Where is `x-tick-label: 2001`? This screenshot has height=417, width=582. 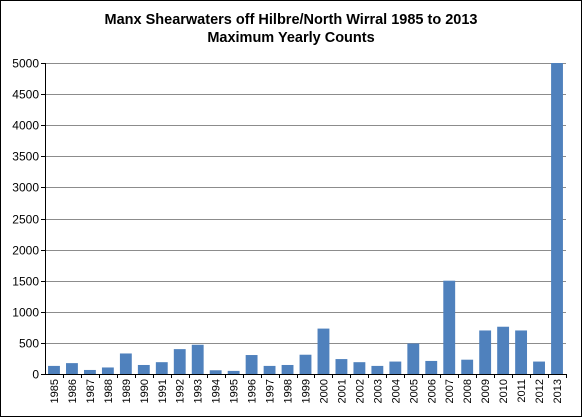 x-tick-label: 2001 is located at coordinates (342, 391).